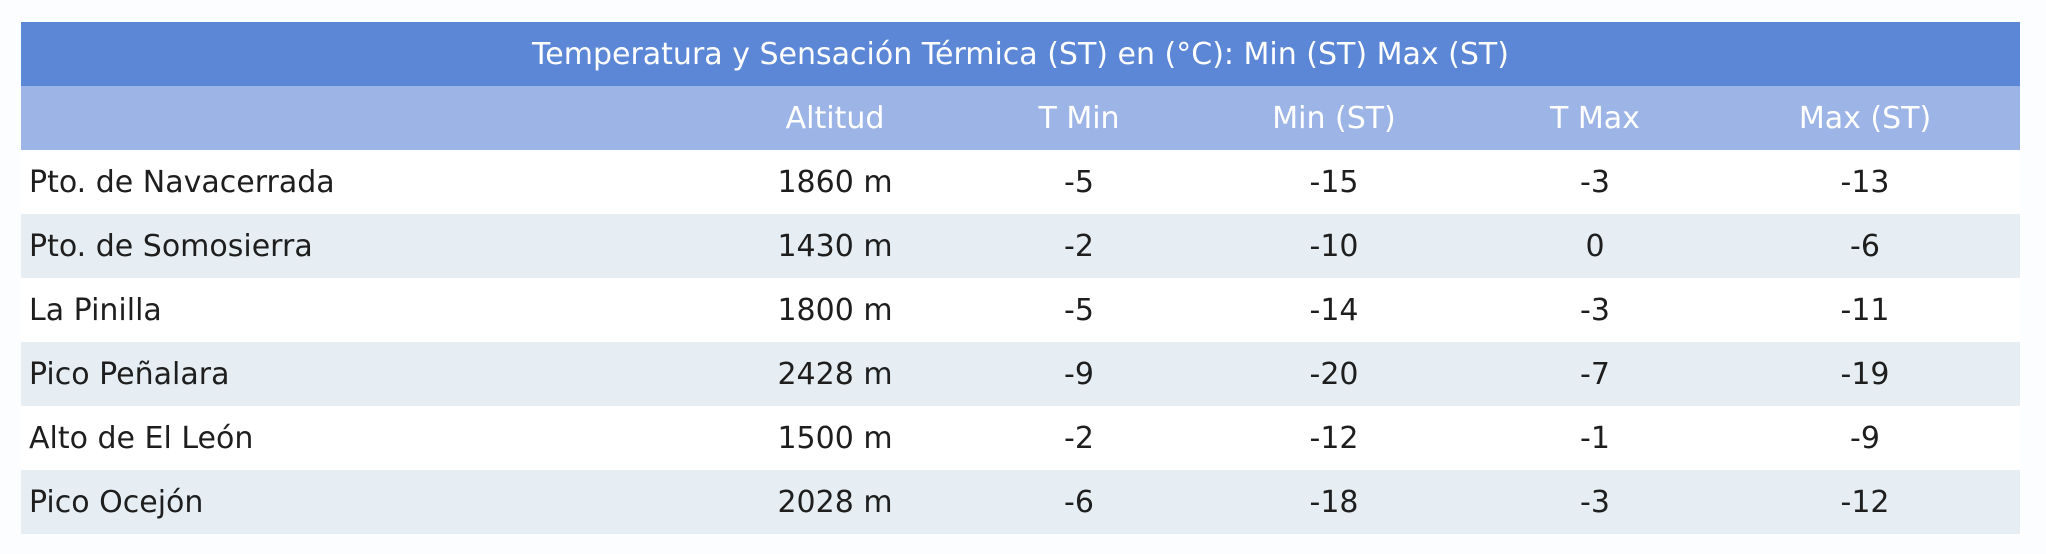 This screenshot has height=554, width=2046. Describe the element at coordinates (1865, 310) in the screenshot. I see `table-cell: -11` at that location.